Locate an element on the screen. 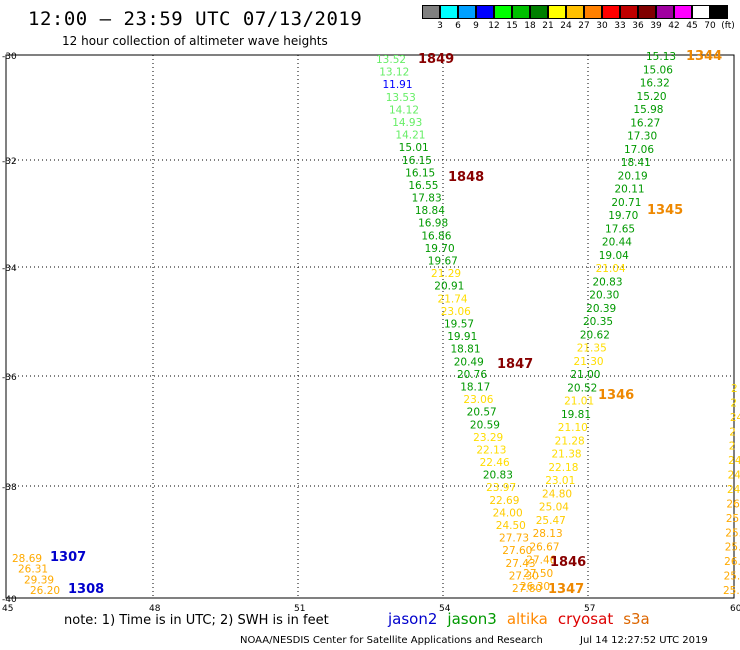 The height and width of the screenshot is (650, 740). wave-height-label: 29.39 is located at coordinates (39, 580).